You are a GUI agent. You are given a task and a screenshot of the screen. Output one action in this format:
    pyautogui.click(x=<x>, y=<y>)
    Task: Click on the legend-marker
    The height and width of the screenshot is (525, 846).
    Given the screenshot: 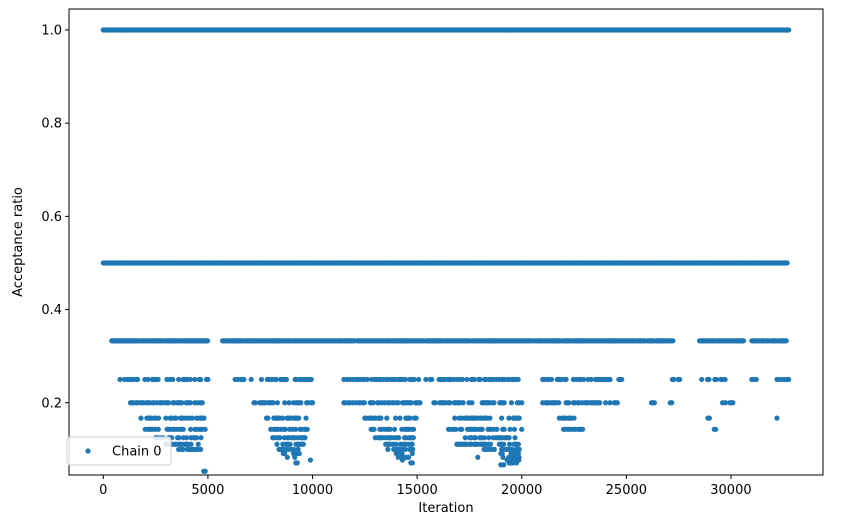 What is the action you would take?
    pyautogui.click(x=88, y=451)
    